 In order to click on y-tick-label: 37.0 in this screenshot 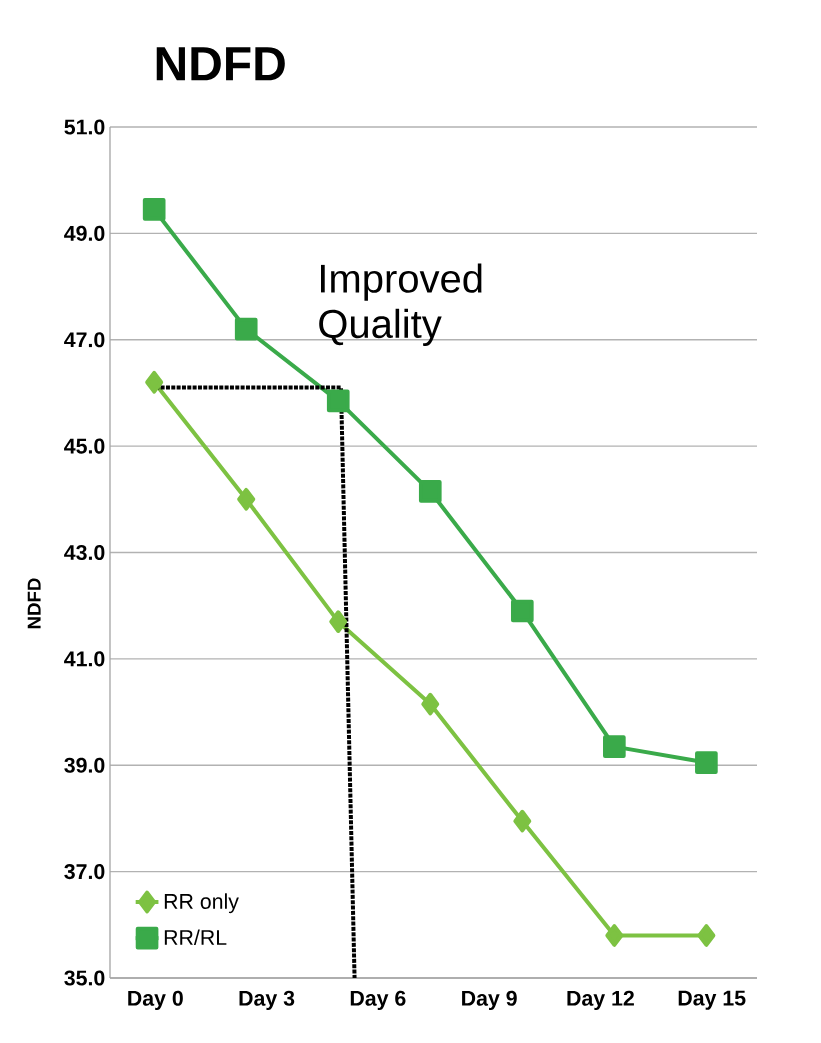, I will do `click(84, 872)`.